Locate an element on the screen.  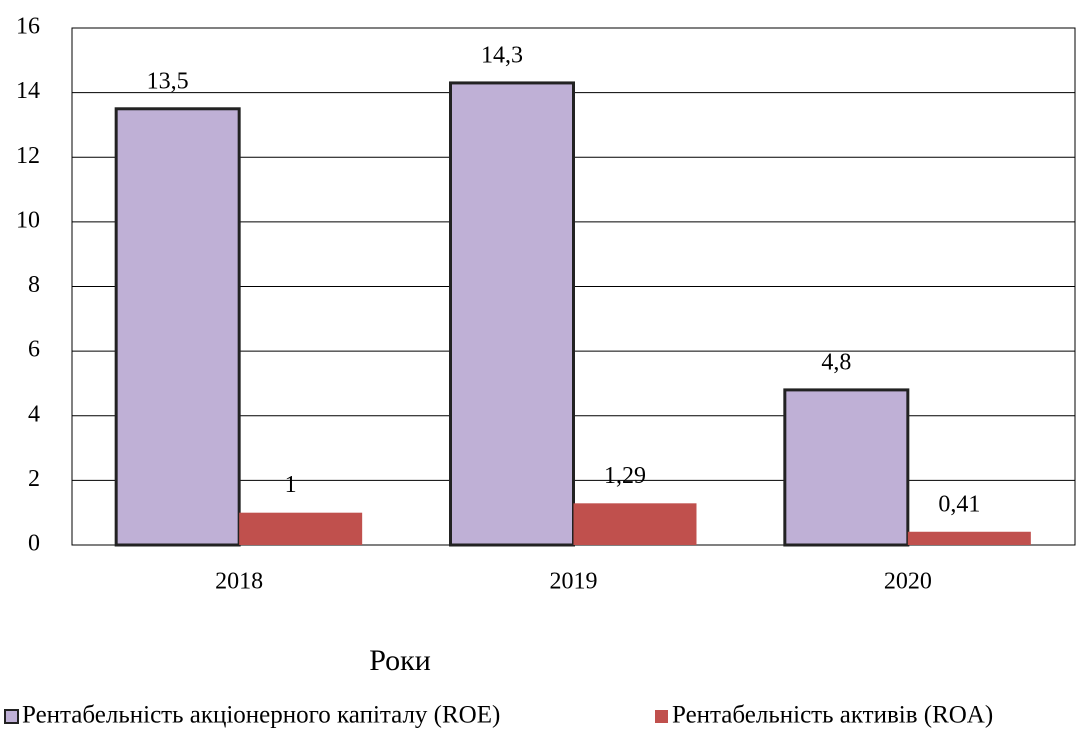
x-axis-title: Роки is located at coordinates (400, 660).